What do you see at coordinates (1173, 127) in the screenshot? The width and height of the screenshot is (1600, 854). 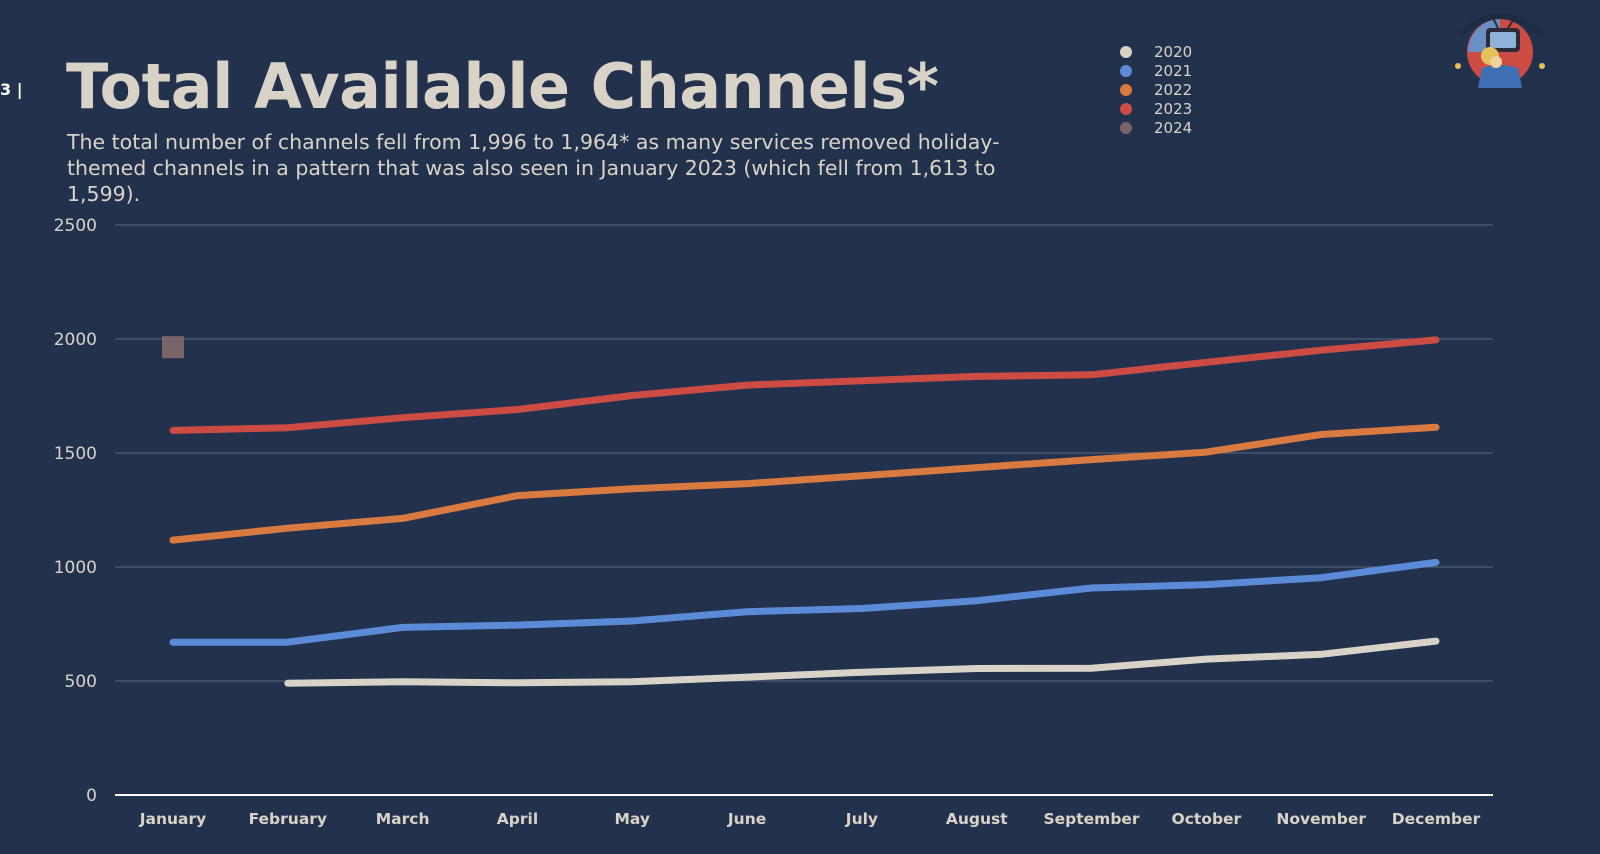 I see `legend-label: 2024` at bounding box center [1173, 127].